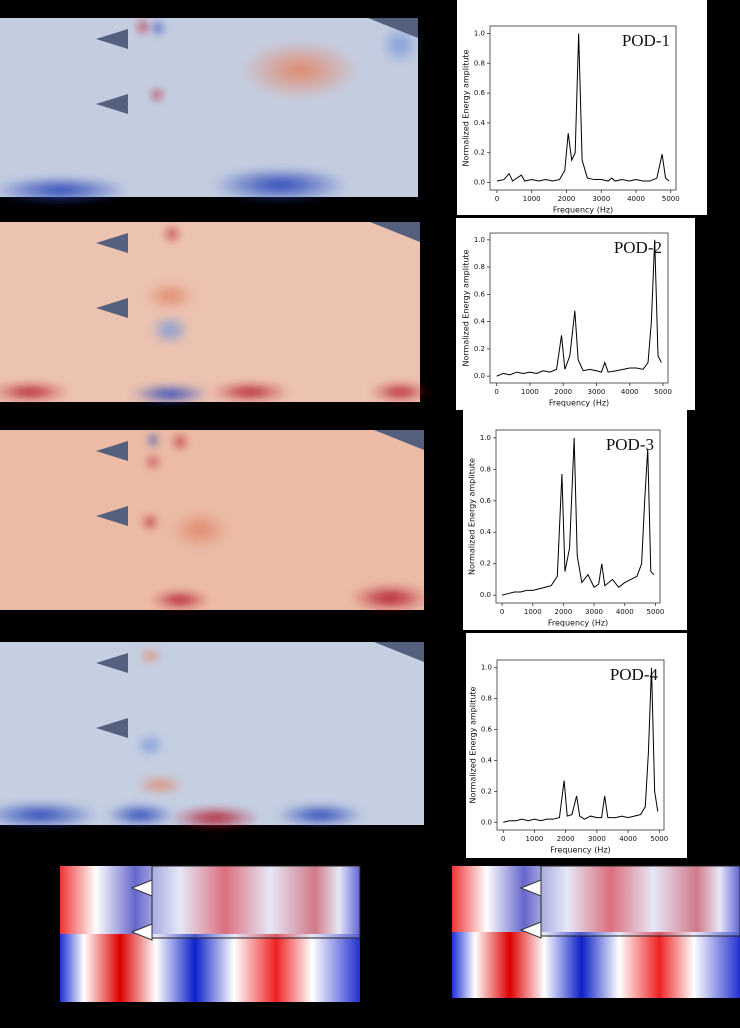  What do you see at coordinates (400, 933) in the screenshot?
I see `bottom-fields` at bounding box center [400, 933].